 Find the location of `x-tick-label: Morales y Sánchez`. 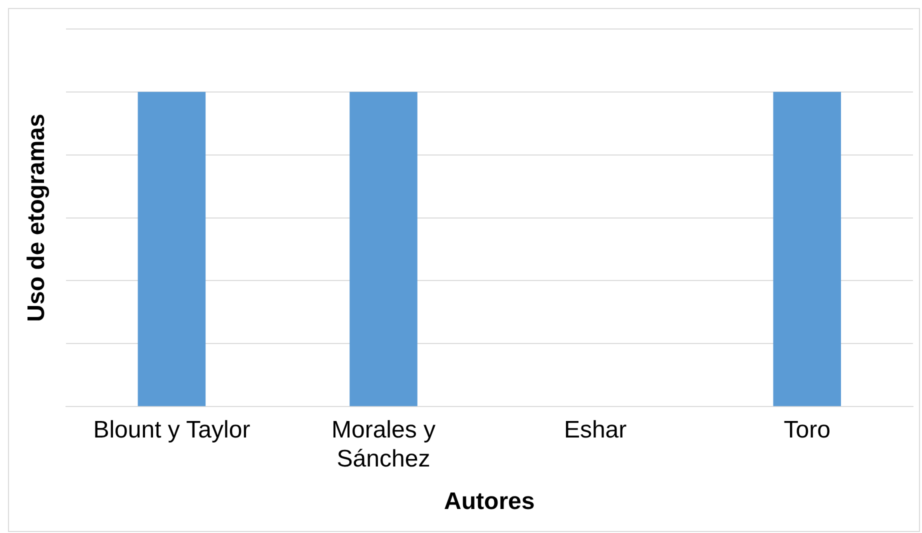

x-tick-label: Morales y Sánchez is located at coordinates (383, 444).